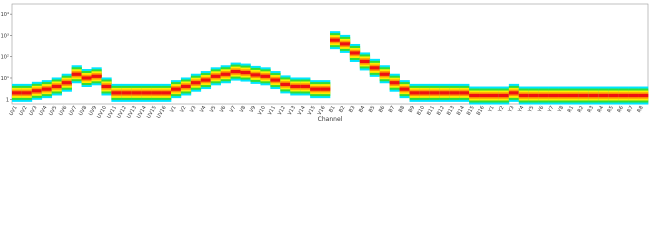 The image size is (650, 240). I want to click on x-tick-label: UV8, so click(83, 111).